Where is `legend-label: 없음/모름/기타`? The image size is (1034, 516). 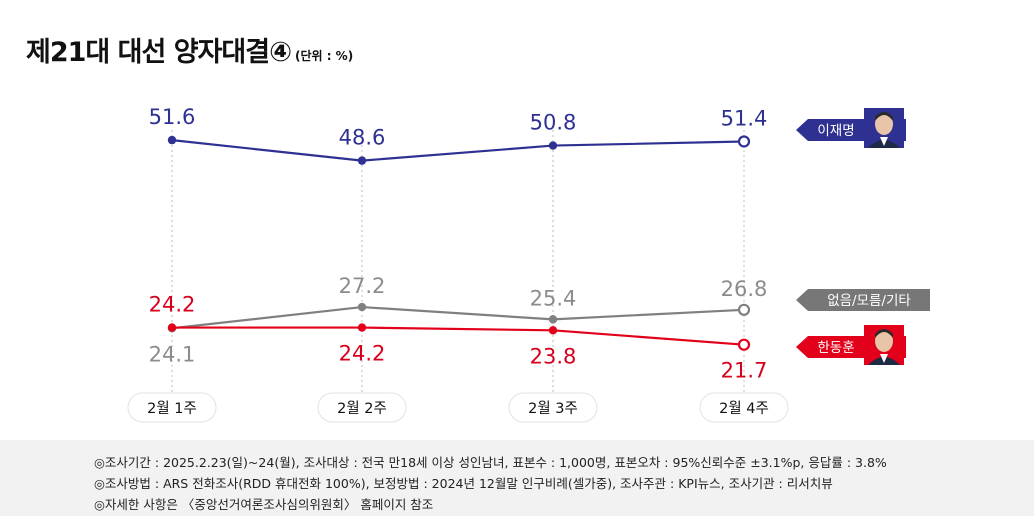
legend-label: 없음/모름/기타 is located at coordinates (869, 301).